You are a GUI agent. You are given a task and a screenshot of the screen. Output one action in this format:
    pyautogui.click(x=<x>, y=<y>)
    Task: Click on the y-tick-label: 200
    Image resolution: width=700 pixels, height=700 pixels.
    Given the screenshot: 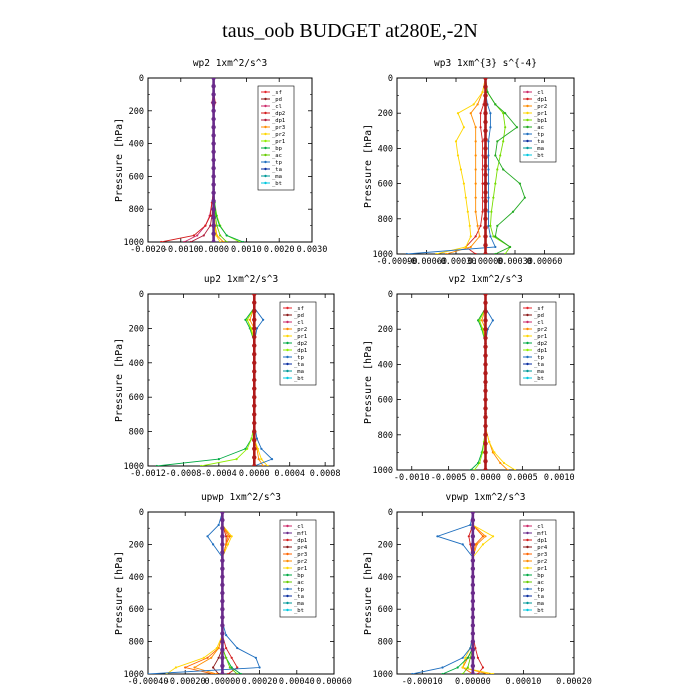 What is the action you would take?
    pyautogui.click(x=385, y=330)
    